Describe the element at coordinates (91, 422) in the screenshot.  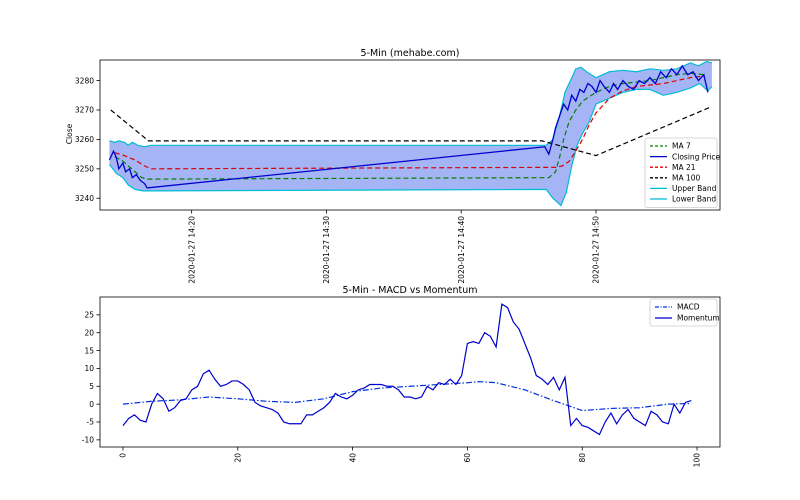
I see `y-tick-label: -5` at that location.